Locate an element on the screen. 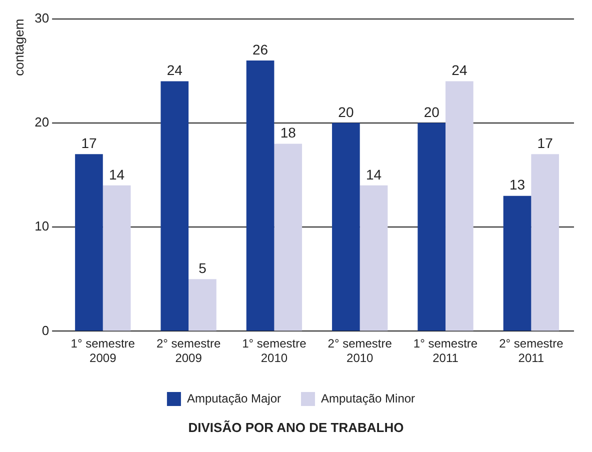  data-label: 18 is located at coordinates (288, 132).